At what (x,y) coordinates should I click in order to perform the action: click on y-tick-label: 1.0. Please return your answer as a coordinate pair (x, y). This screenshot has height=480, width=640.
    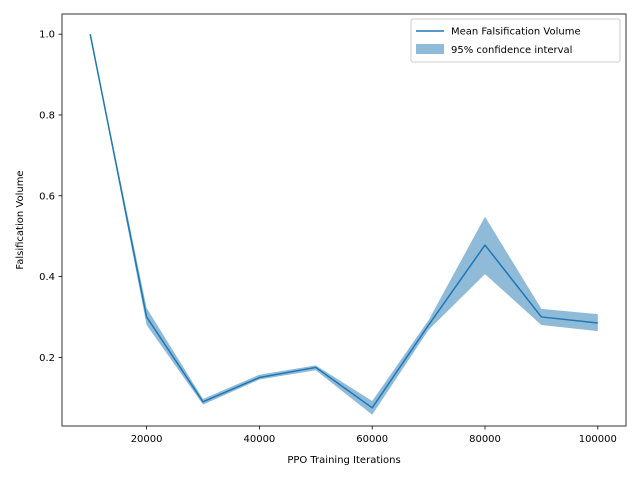
    Looking at the image, I should click on (47, 35).